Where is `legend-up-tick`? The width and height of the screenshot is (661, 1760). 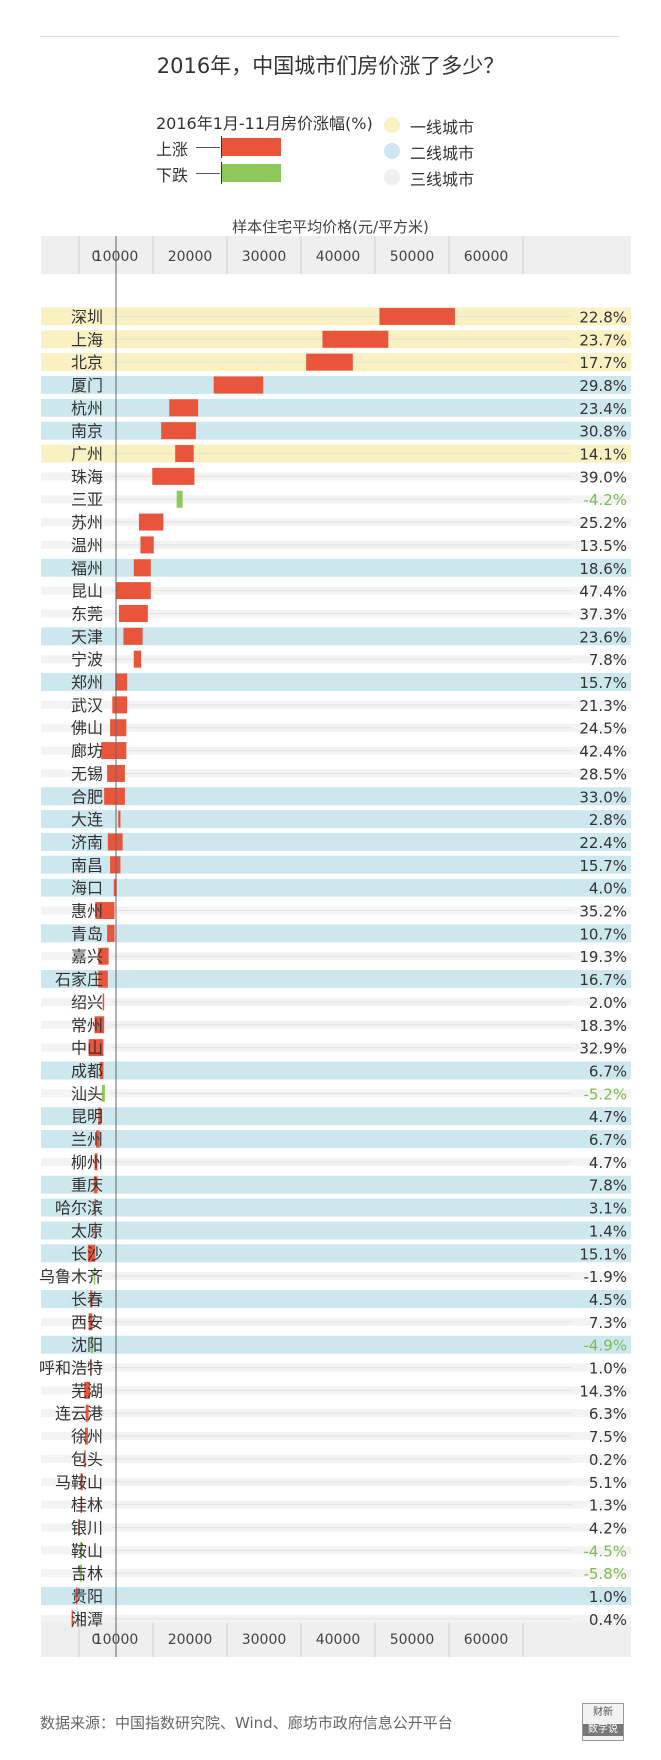 legend-up-tick is located at coordinates (221, 147).